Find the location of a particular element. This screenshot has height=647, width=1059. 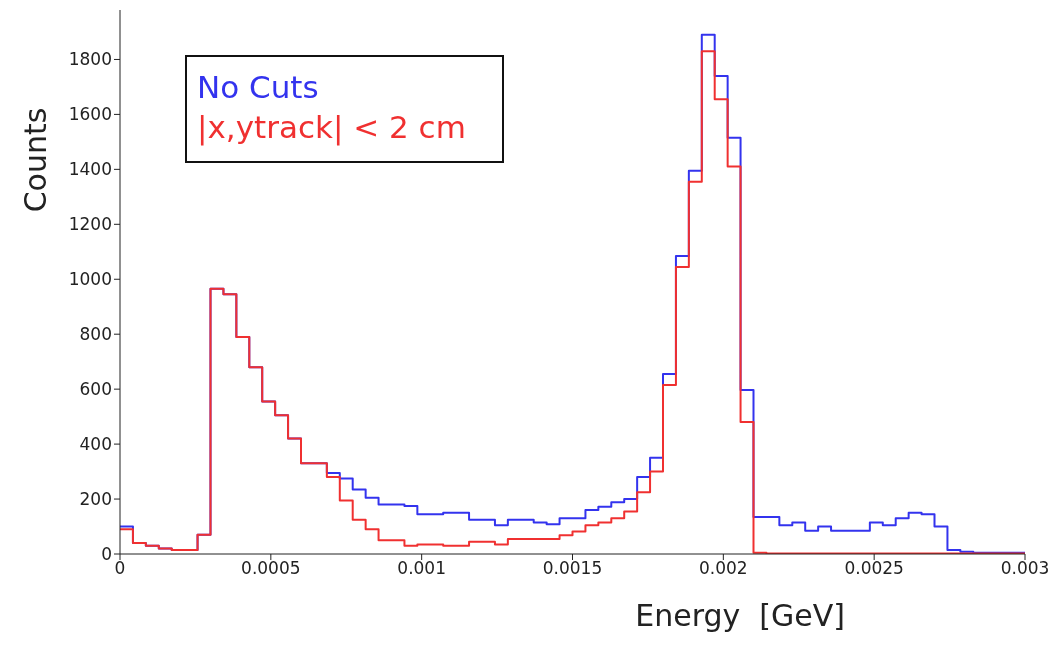

x-tick-label: 0.002 is located at coordinates (723, 568).